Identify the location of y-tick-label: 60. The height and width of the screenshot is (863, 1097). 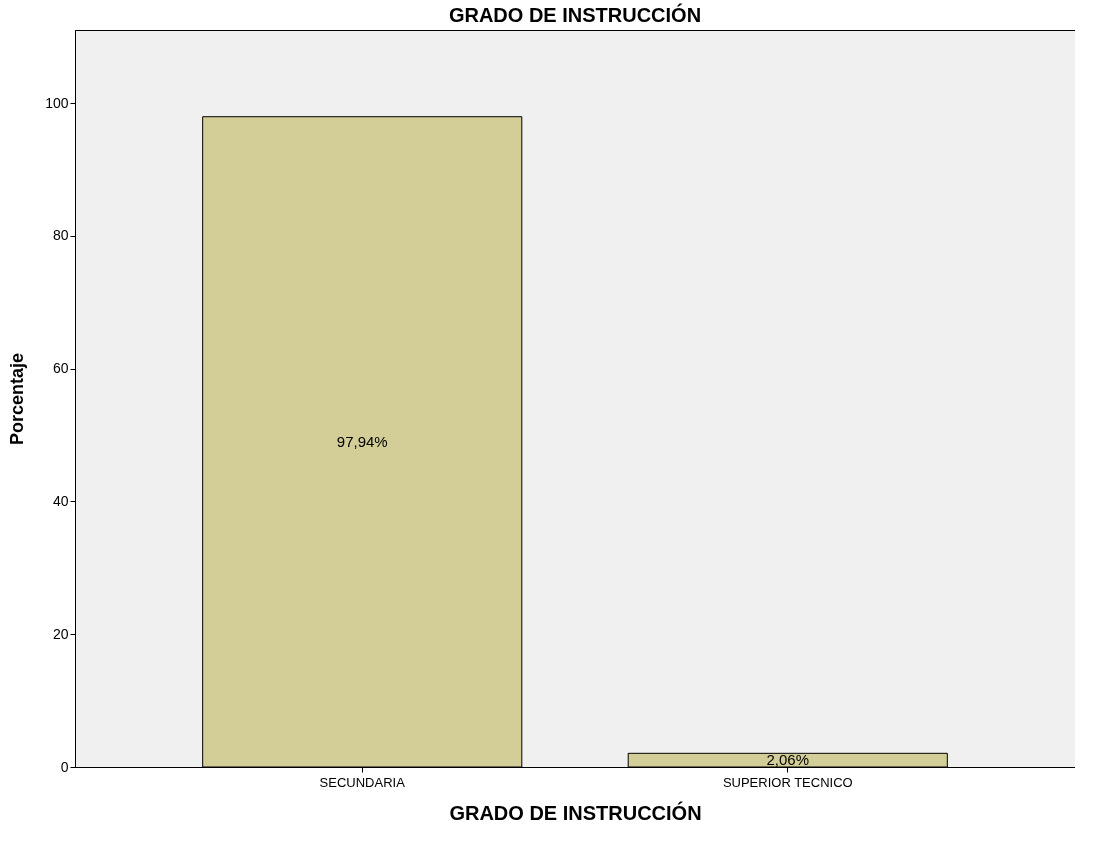
(60, 368).